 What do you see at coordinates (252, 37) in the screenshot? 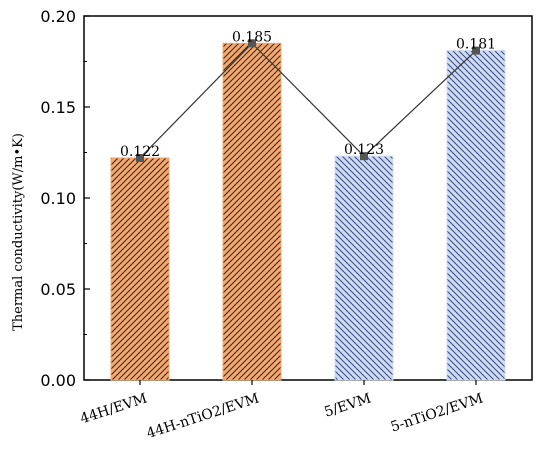
I see `data-label: 0.185` at bounding box center [252, 37].